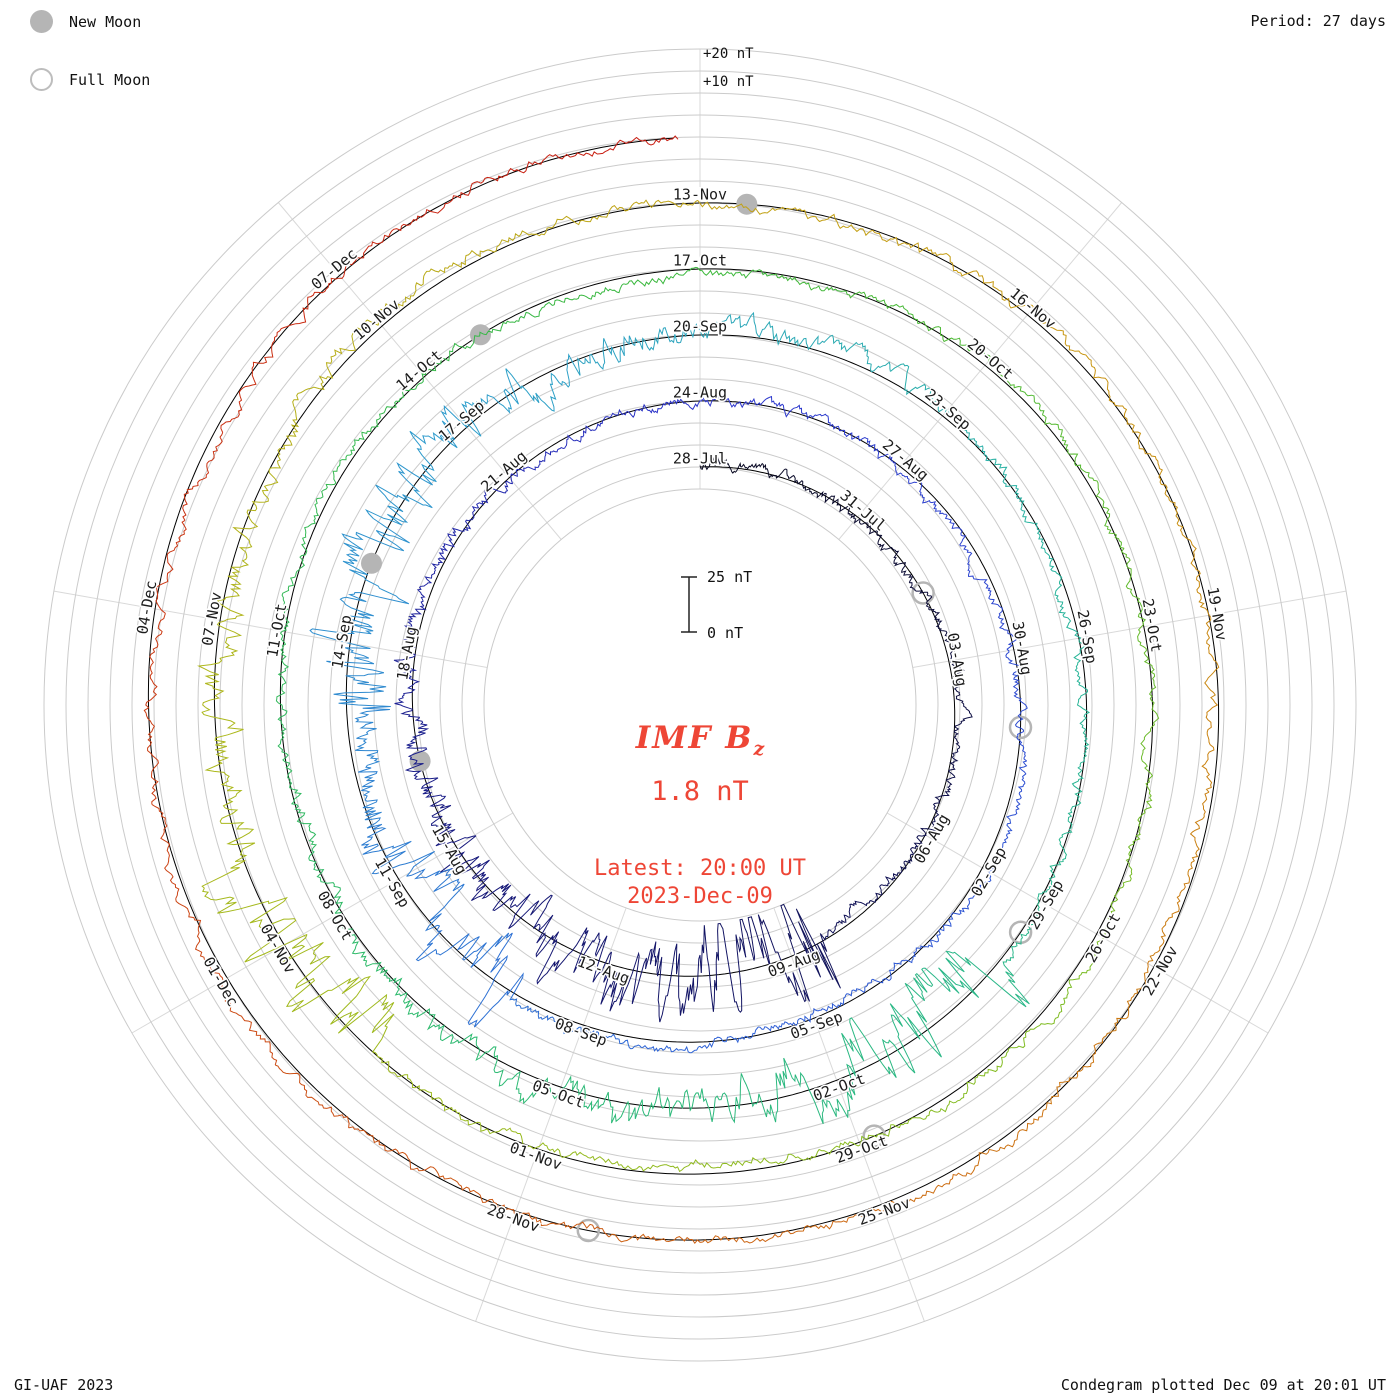  Describe the element at coordinates (1318, 21) in the screenshot. I see `period-label: Period: 27 days` at that location.